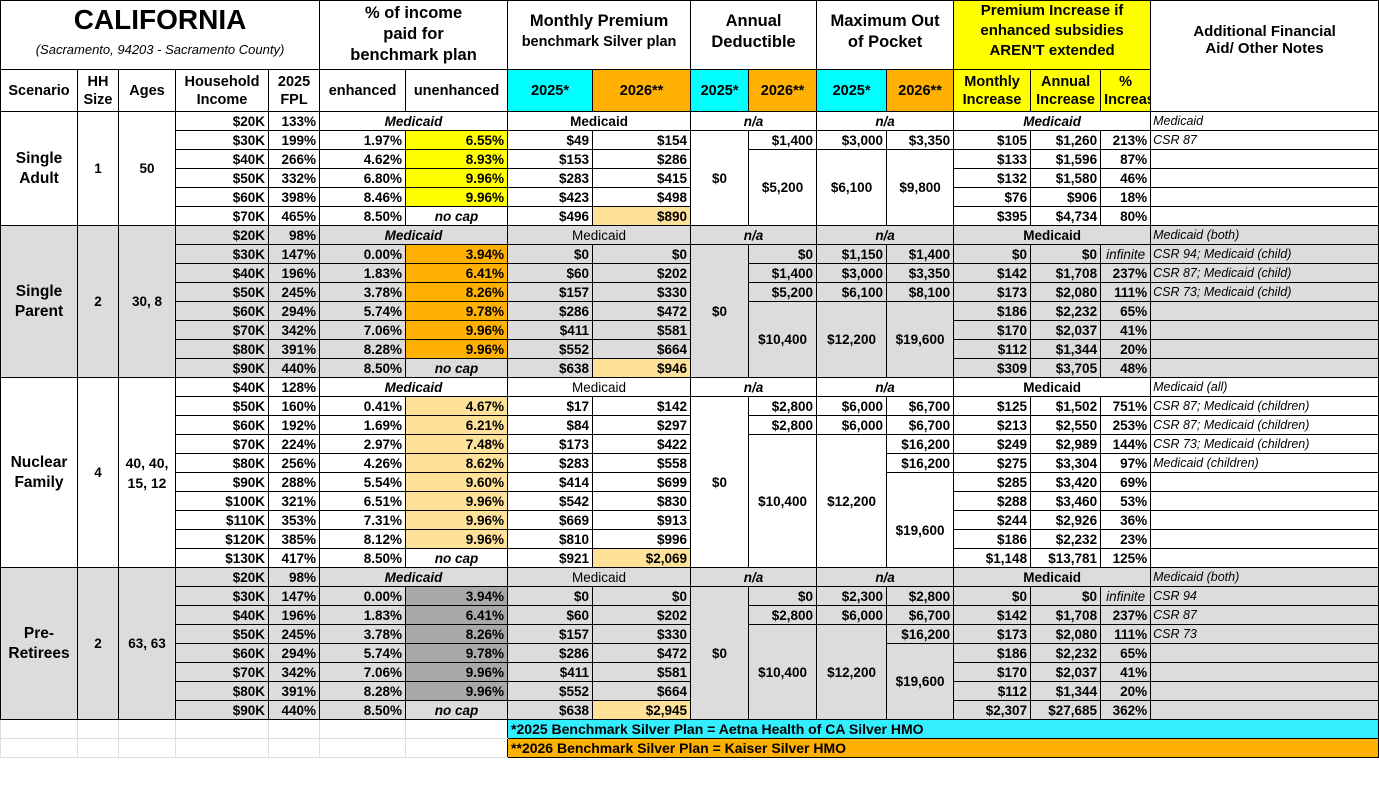 The width and height of the screenshot is (1379, 797). What do you see at coordinates (642, 273) in the screenshot?
I see `premium-2026-cell: $202` at bounding box center [642, 273].